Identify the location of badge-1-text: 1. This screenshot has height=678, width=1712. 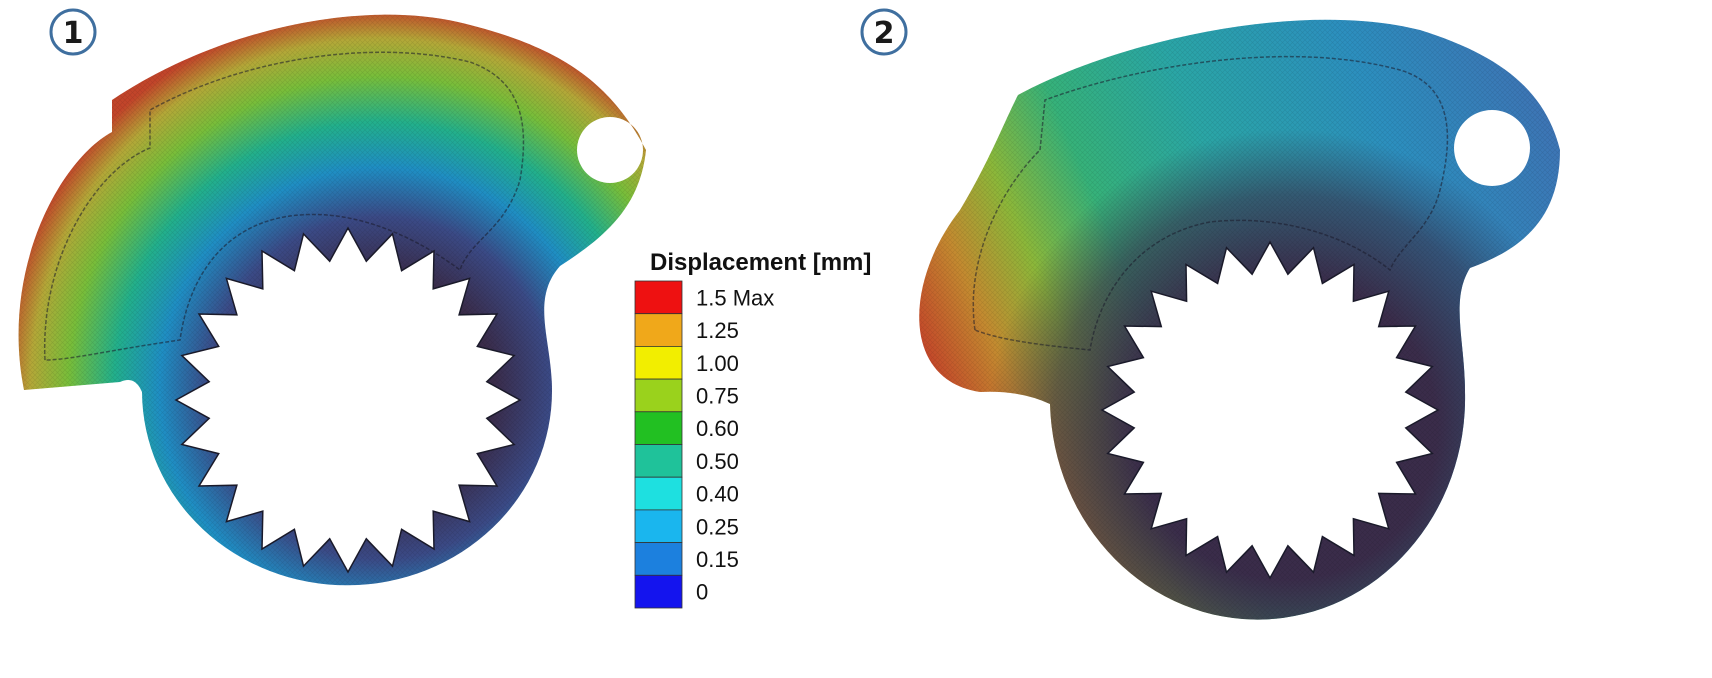
(73, 33).